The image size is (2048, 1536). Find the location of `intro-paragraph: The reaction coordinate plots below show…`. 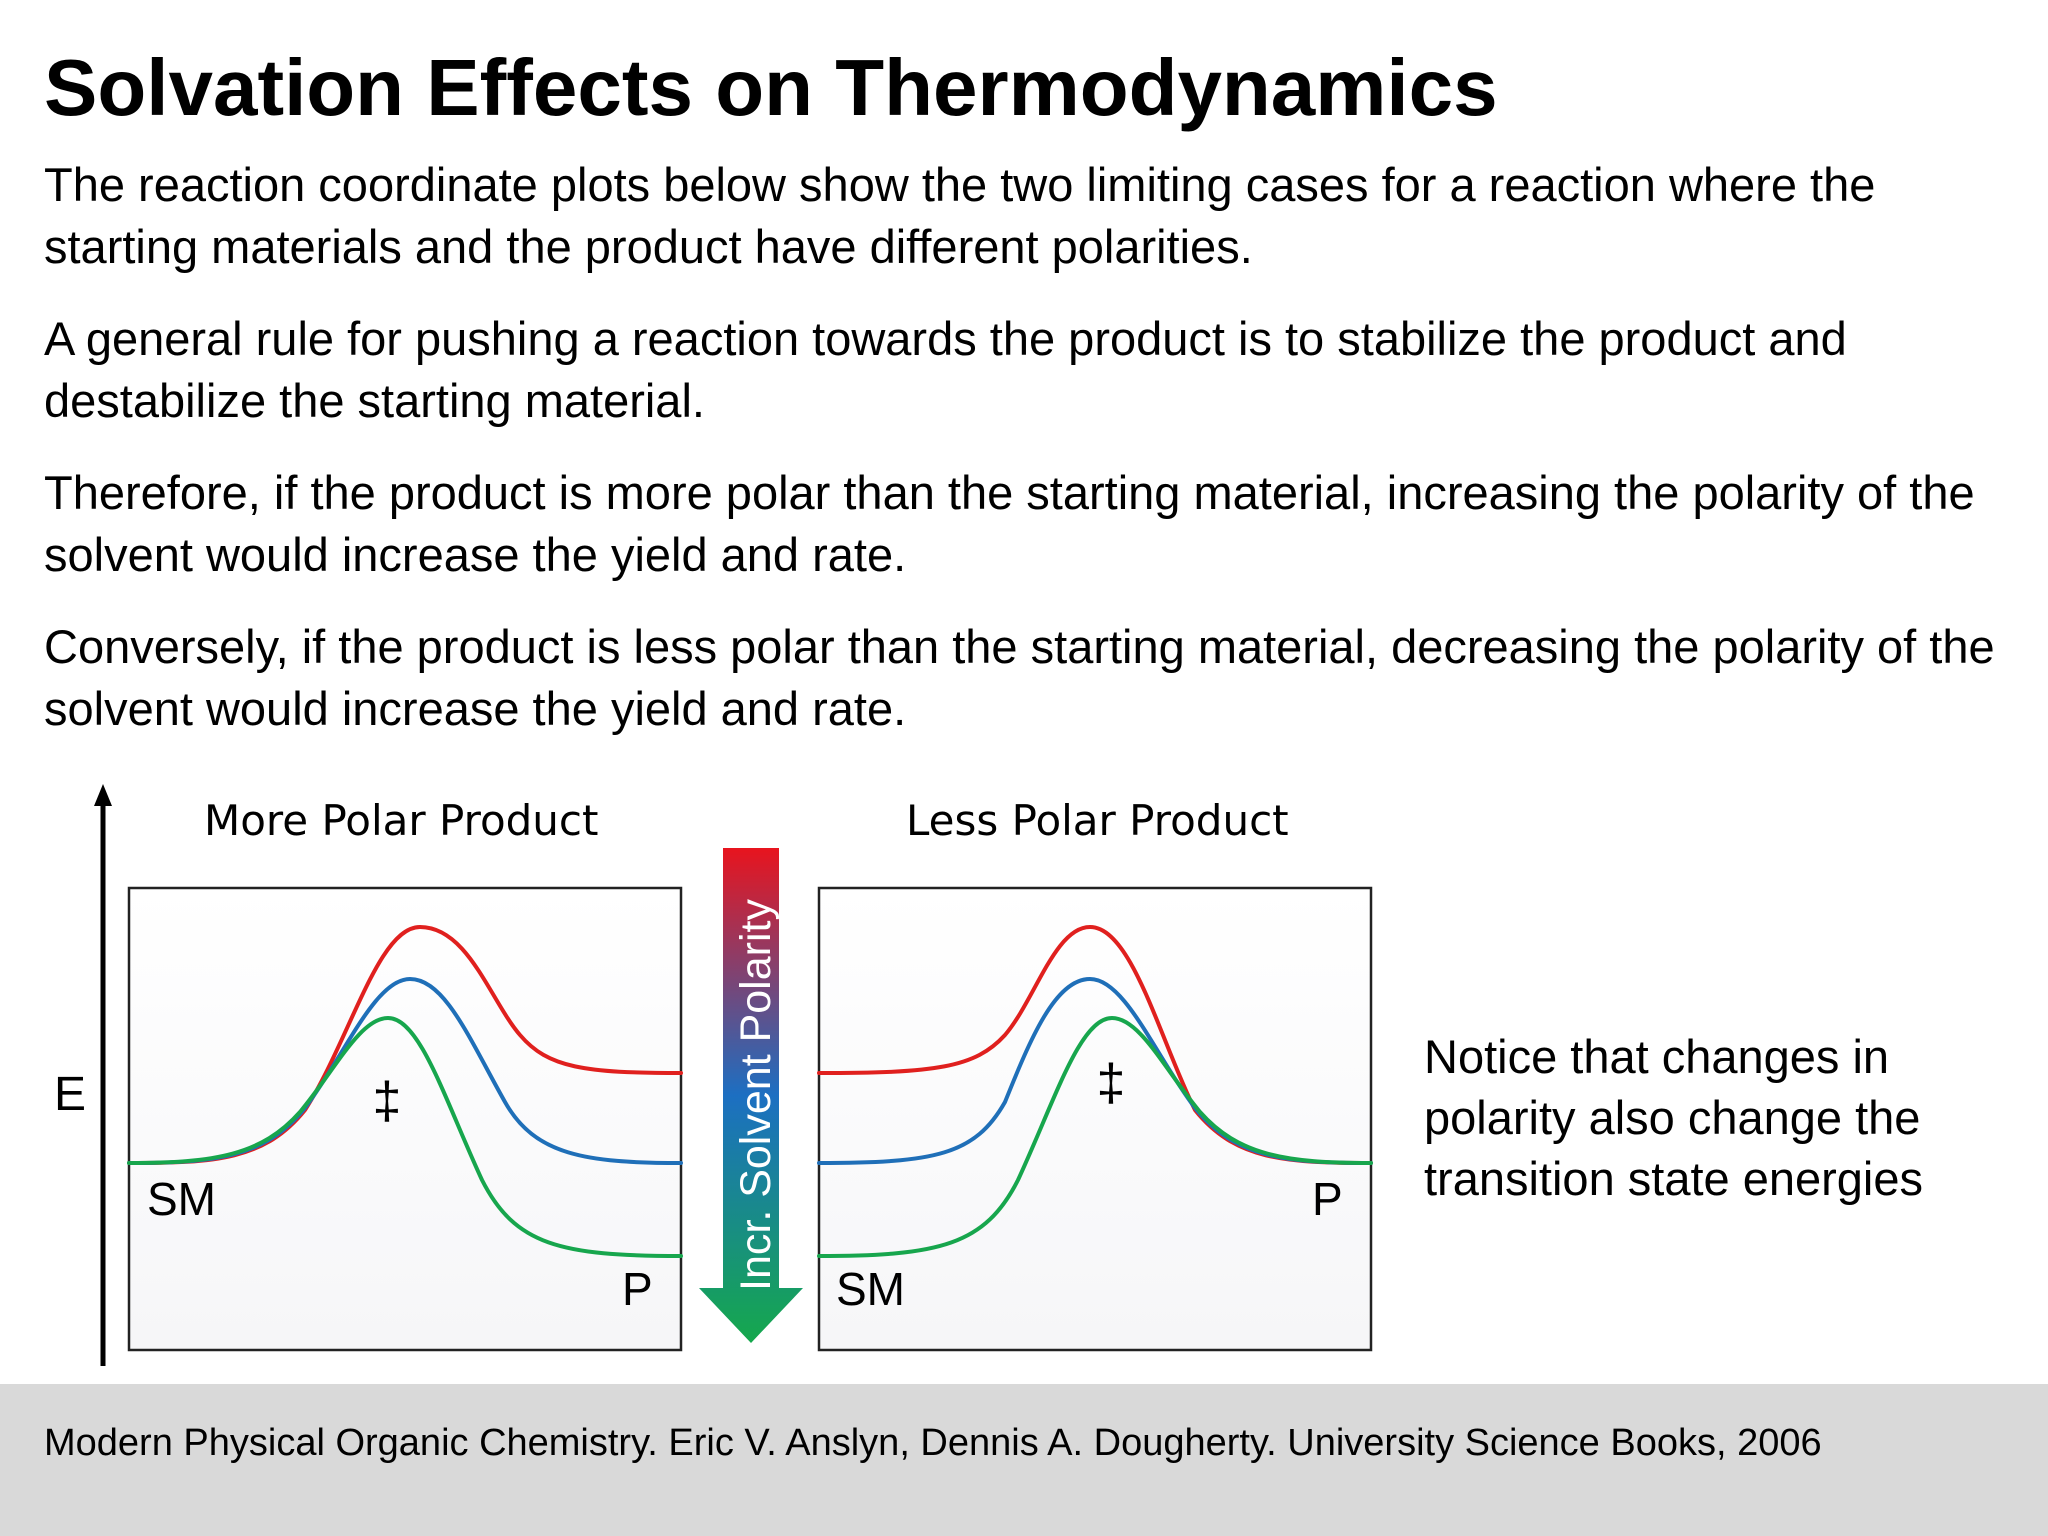

intro-paragraph: The reaction coordinate plots below show… is located at coordinates (960, 215).